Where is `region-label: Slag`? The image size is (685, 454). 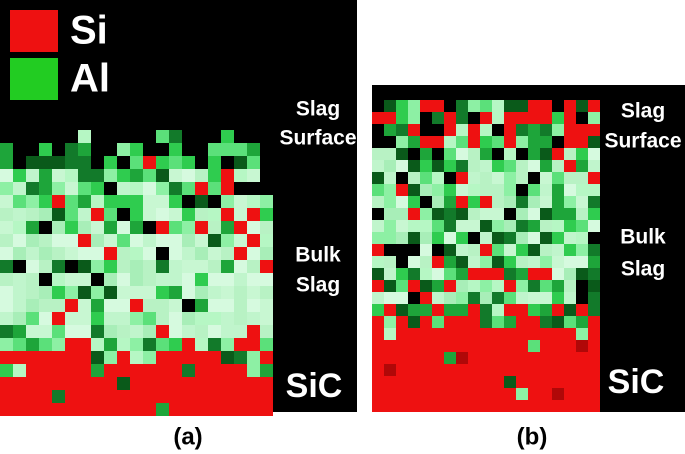
region-label: Slag is located at coordinates (643, 111).